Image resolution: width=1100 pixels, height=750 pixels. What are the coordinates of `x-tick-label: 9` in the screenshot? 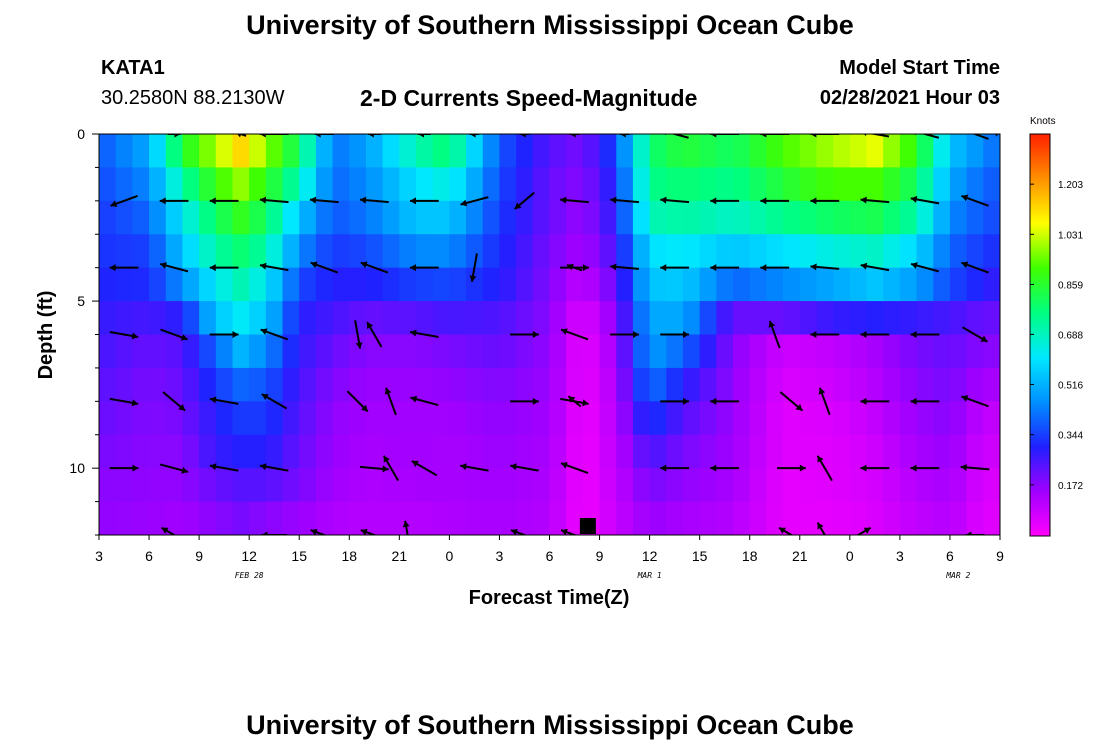 It's located at (199, 556).